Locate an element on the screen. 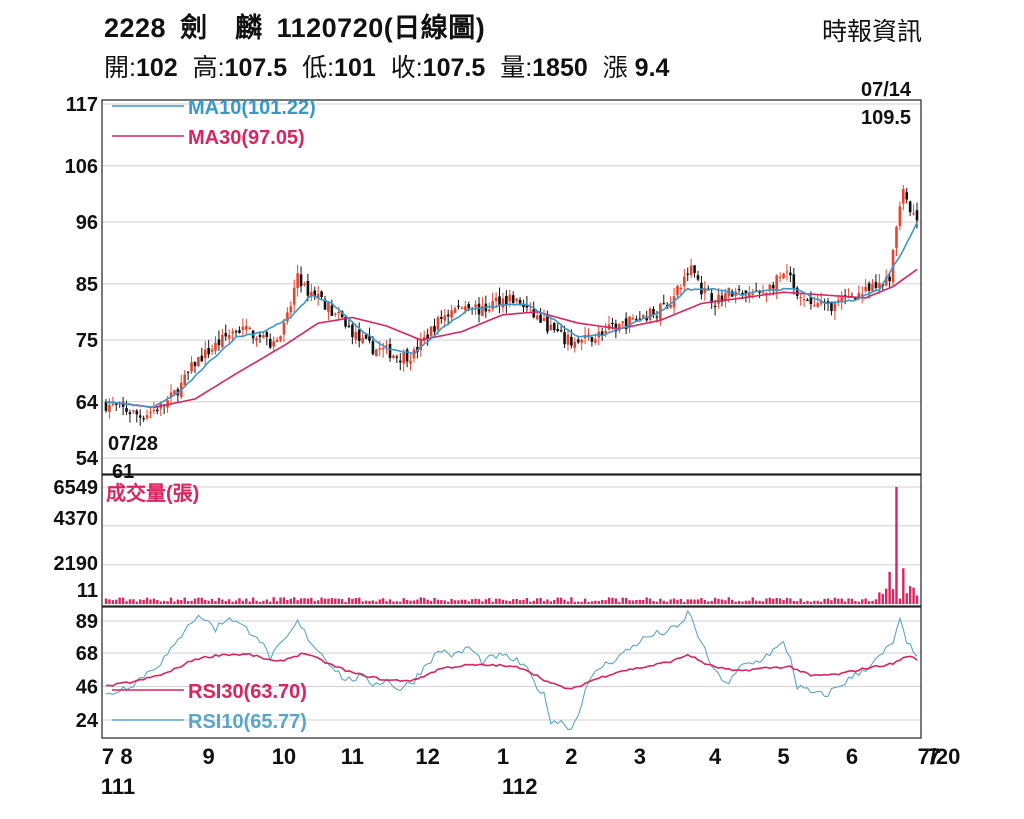 This screenshot has width=1024, height=819. ma30-line is located at coordinates (511, 338).